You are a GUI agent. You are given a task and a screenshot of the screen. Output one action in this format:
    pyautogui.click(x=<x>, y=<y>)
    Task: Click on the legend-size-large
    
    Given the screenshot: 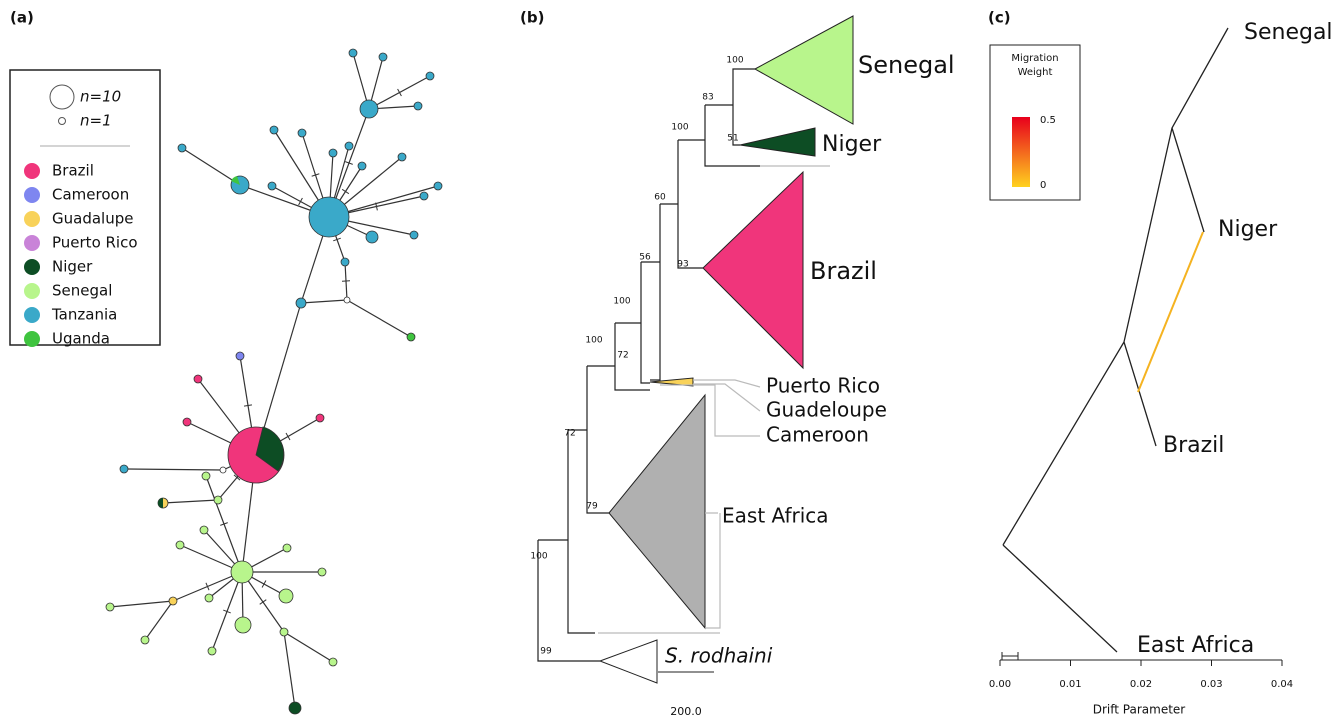 What is the action you would take?
    pyautogui.click(x=62, y=97)
    